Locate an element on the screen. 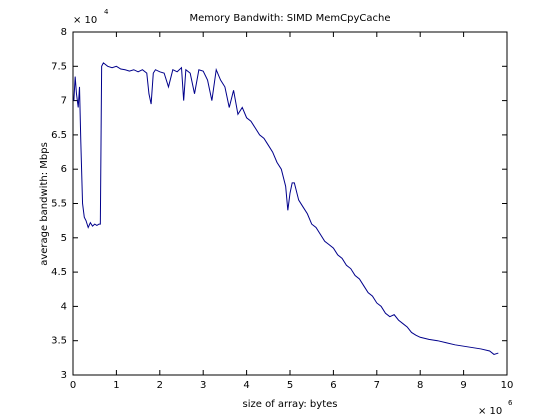  x-multiplier-exponent: 6 is located at coordinates (510, 403).